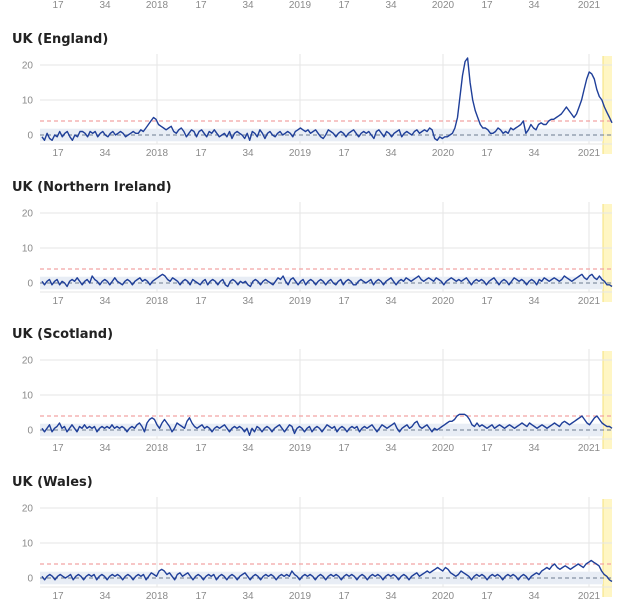  What do you see at coordinates (60, 39) in the screenshot?
I see `panel-title: UK (England)` at bounding box center [60, 39].